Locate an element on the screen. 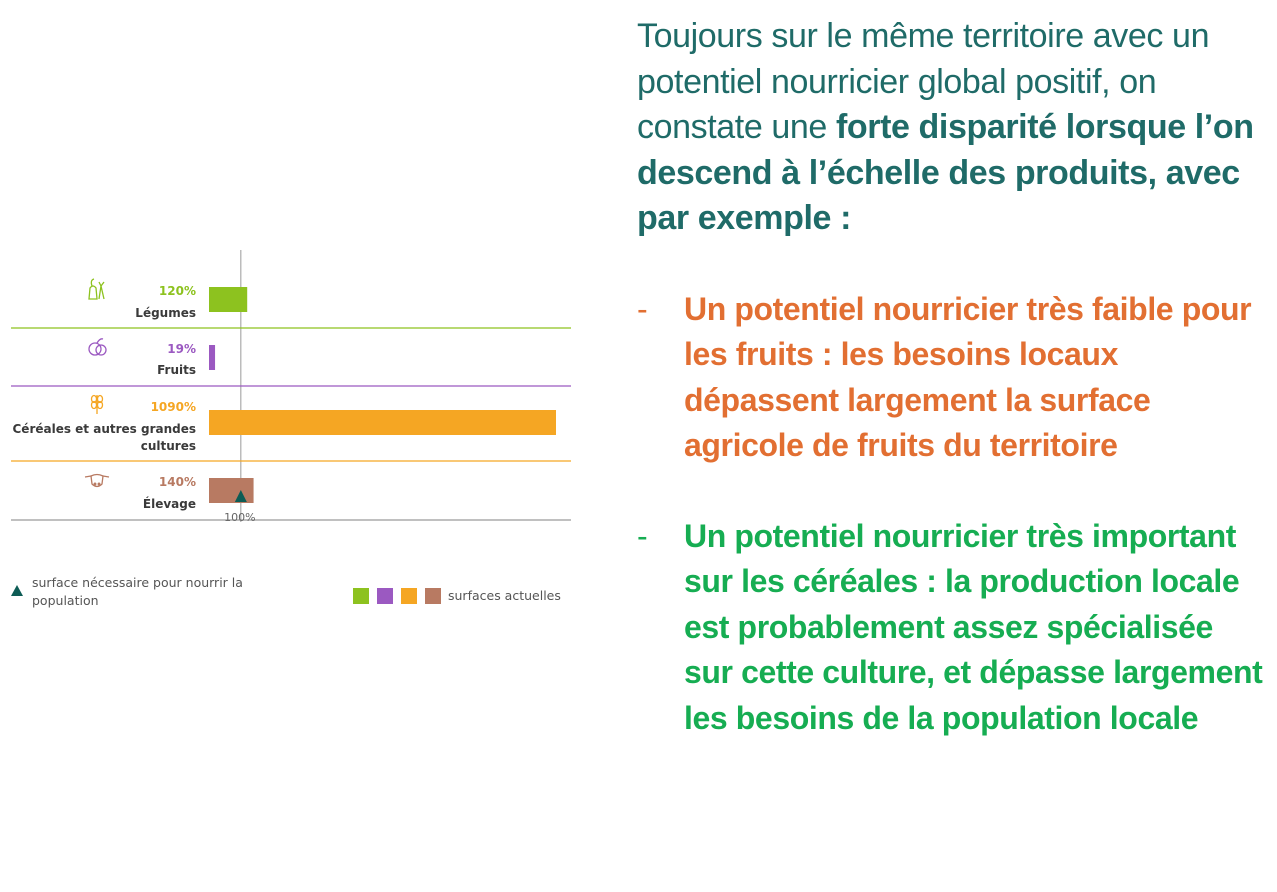 This screenshot has width=1277, height=892. legend-triangle is located at coordinates (17, 590).